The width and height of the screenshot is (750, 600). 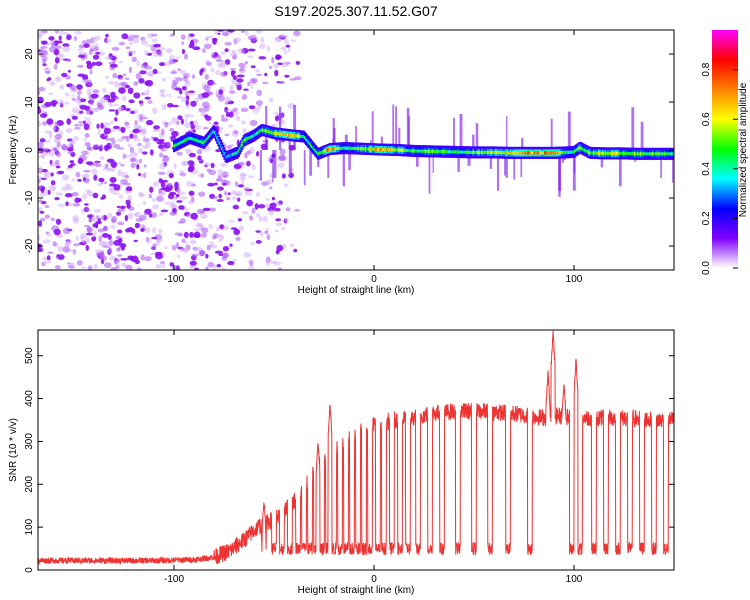 I want to click on x-tick-label: 0, so click(x=374, y=579).